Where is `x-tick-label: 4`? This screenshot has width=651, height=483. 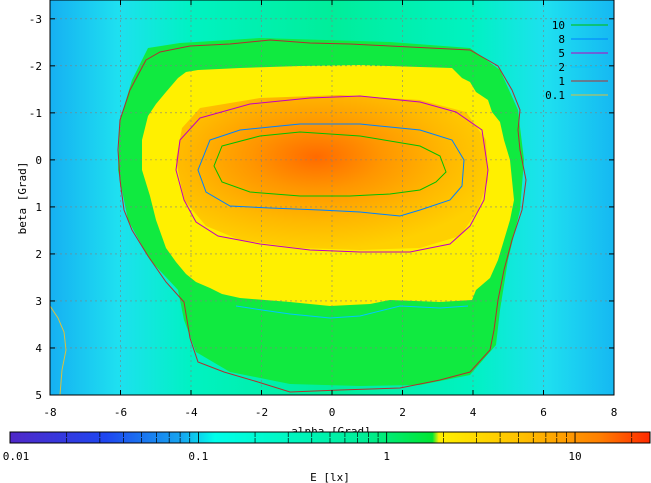 x-tick-label: 4 is located at coordinates (473, 412).